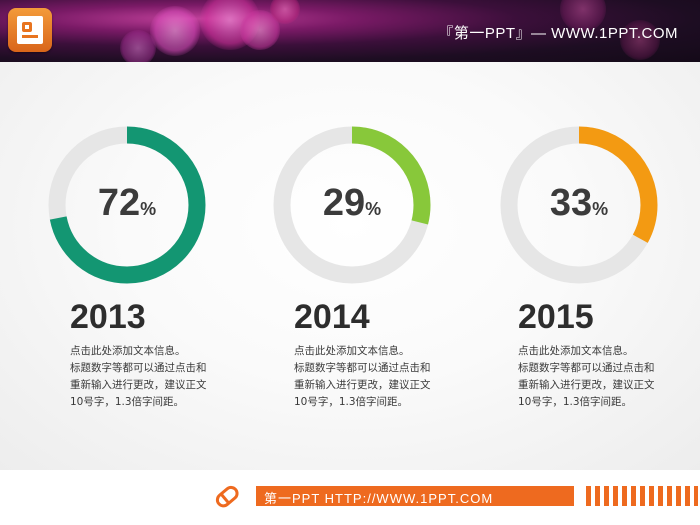 This screenshot has height=525, width=700. Describe the element at coordinates (350, 31) in the screenshot. I see `header-banner: 『第一PPT』— WWW.1PPT.COM` at that location.